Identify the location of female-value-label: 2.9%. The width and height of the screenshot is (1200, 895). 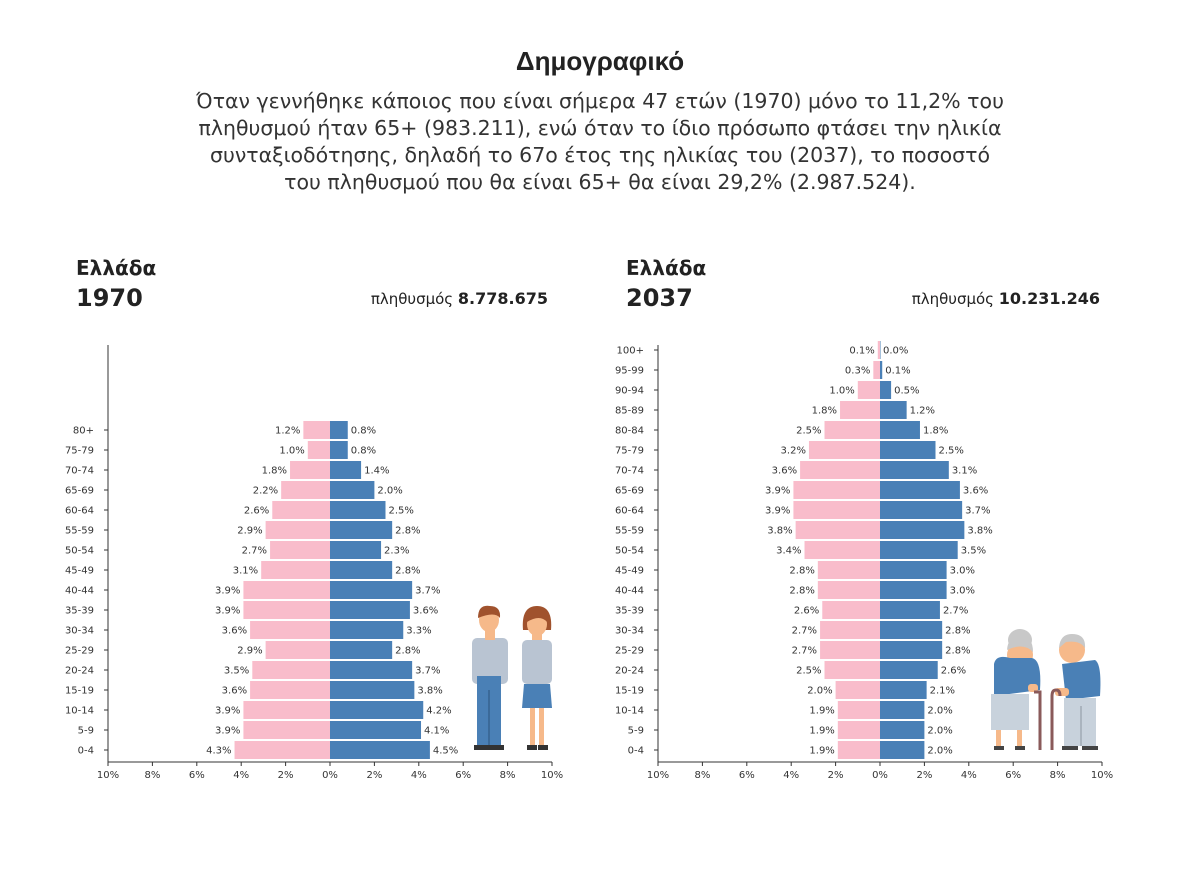
(249, 651).